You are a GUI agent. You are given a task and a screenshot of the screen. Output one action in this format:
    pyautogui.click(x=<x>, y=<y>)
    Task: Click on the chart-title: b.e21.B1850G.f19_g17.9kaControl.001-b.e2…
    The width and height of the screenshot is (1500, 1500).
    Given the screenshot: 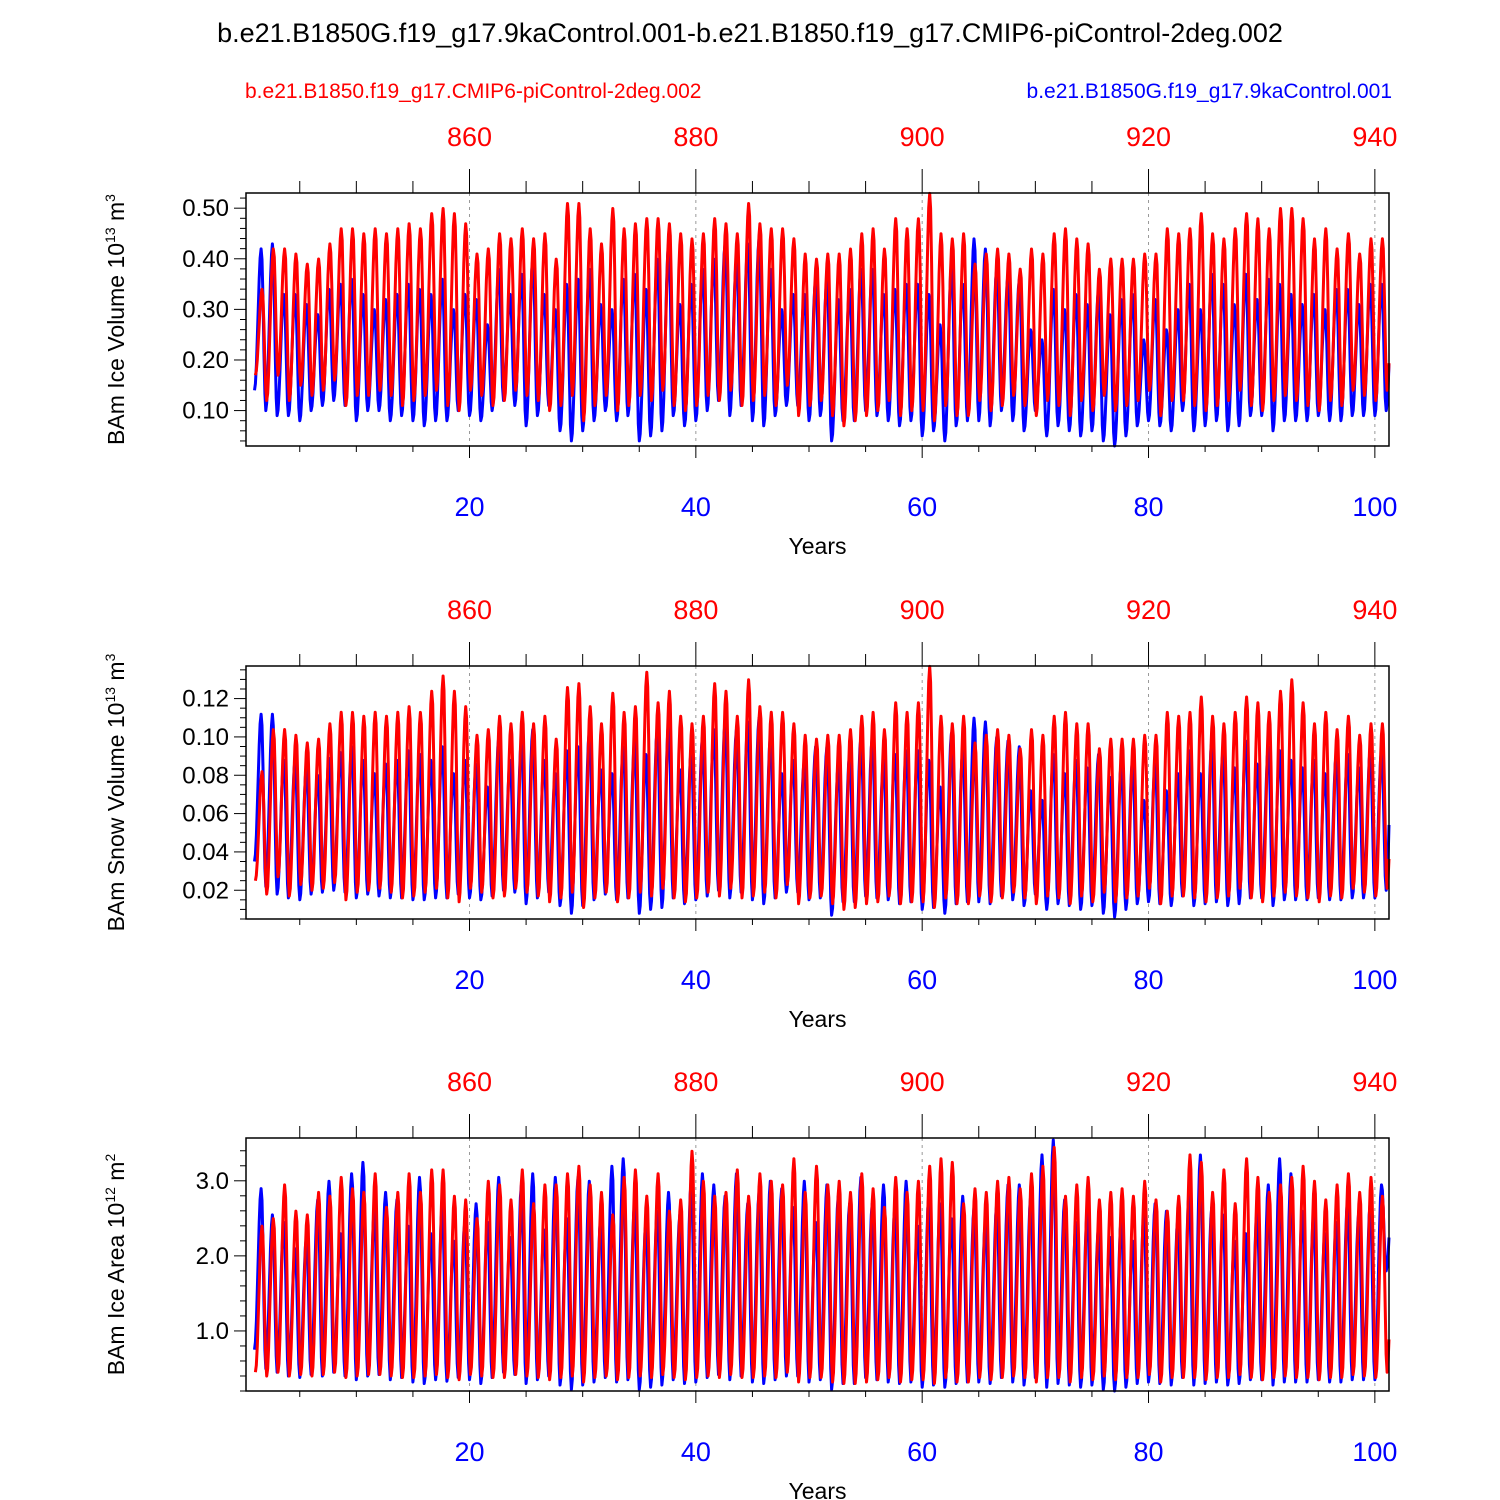 What is the action you would take?
    pyautogui.click(x=750, y=33)
    